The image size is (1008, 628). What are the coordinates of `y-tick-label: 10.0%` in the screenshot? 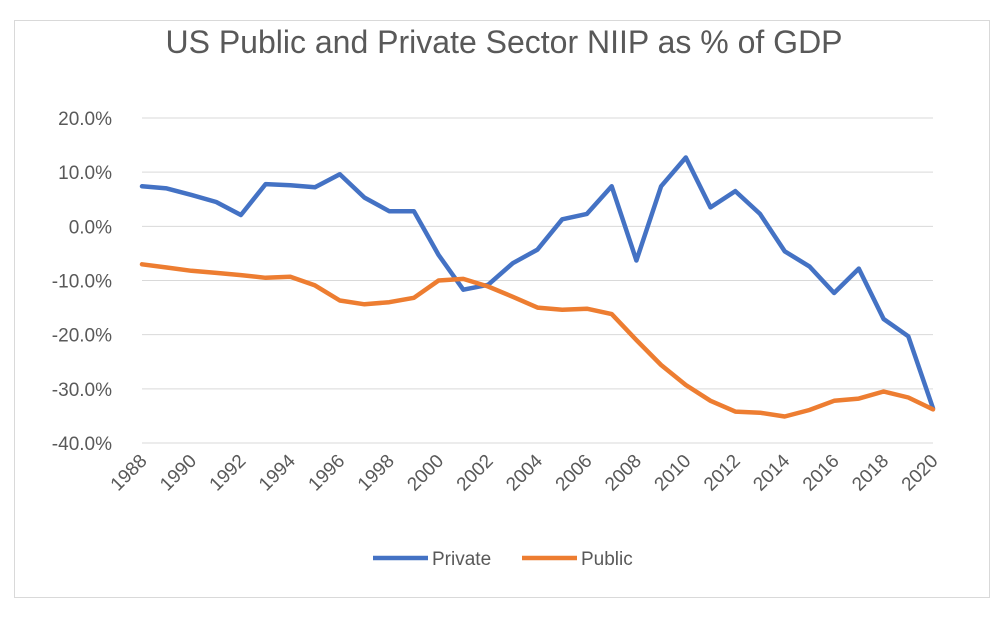 It's located at (85, 173).